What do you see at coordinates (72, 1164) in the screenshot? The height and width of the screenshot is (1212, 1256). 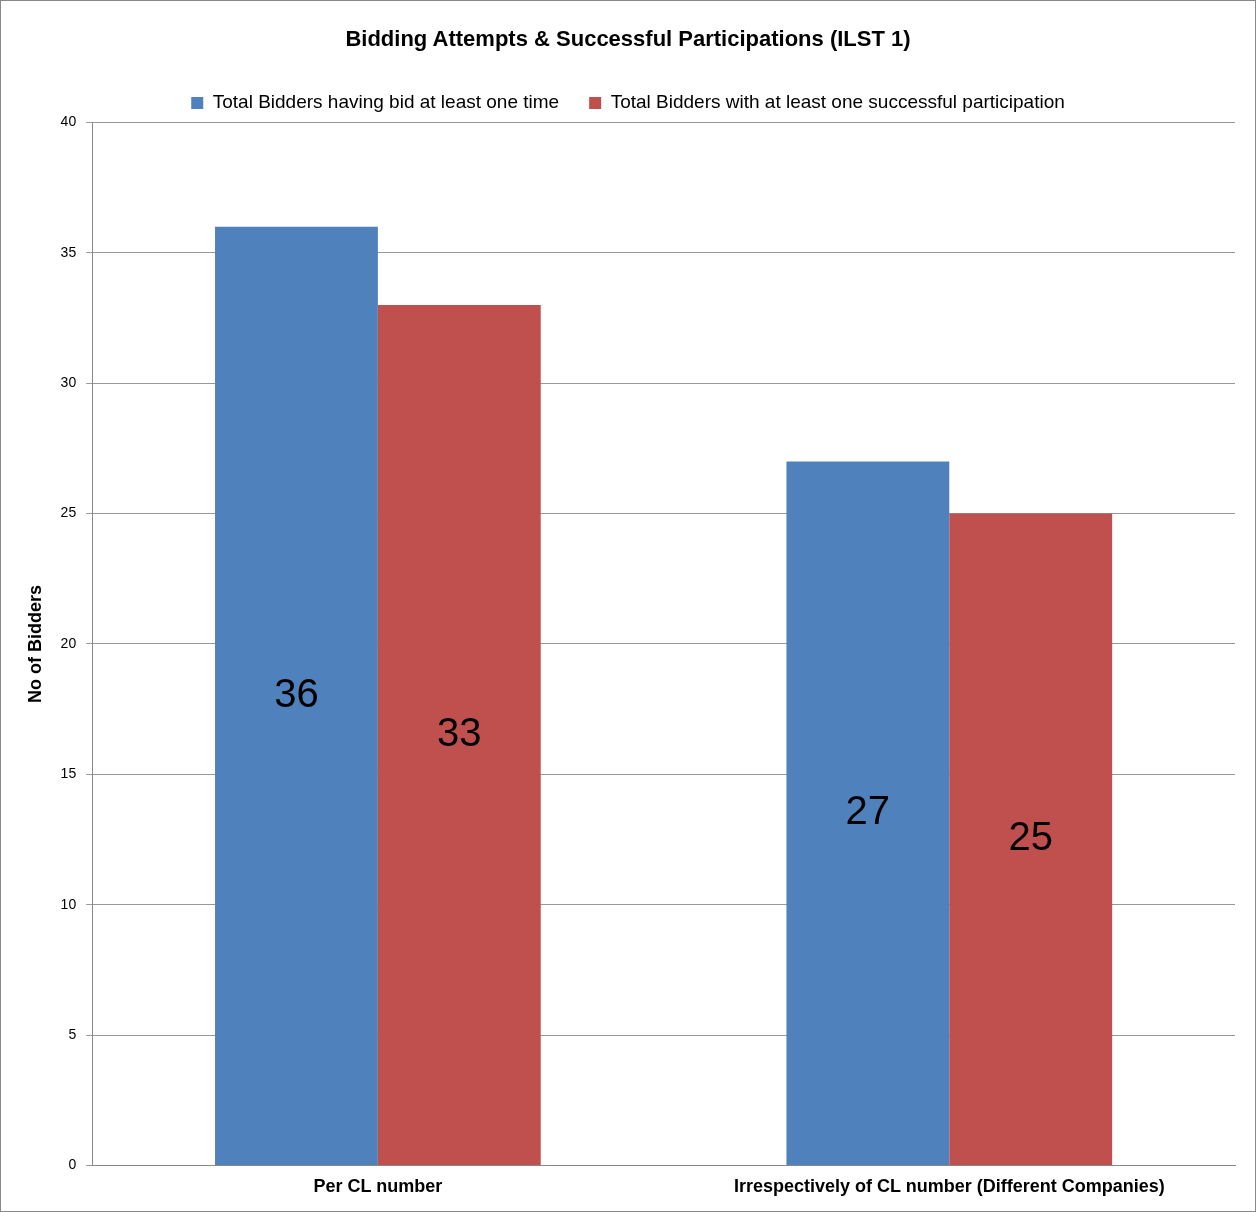 I see `y-tick-label: 0` at bounding box center [72, 1164].